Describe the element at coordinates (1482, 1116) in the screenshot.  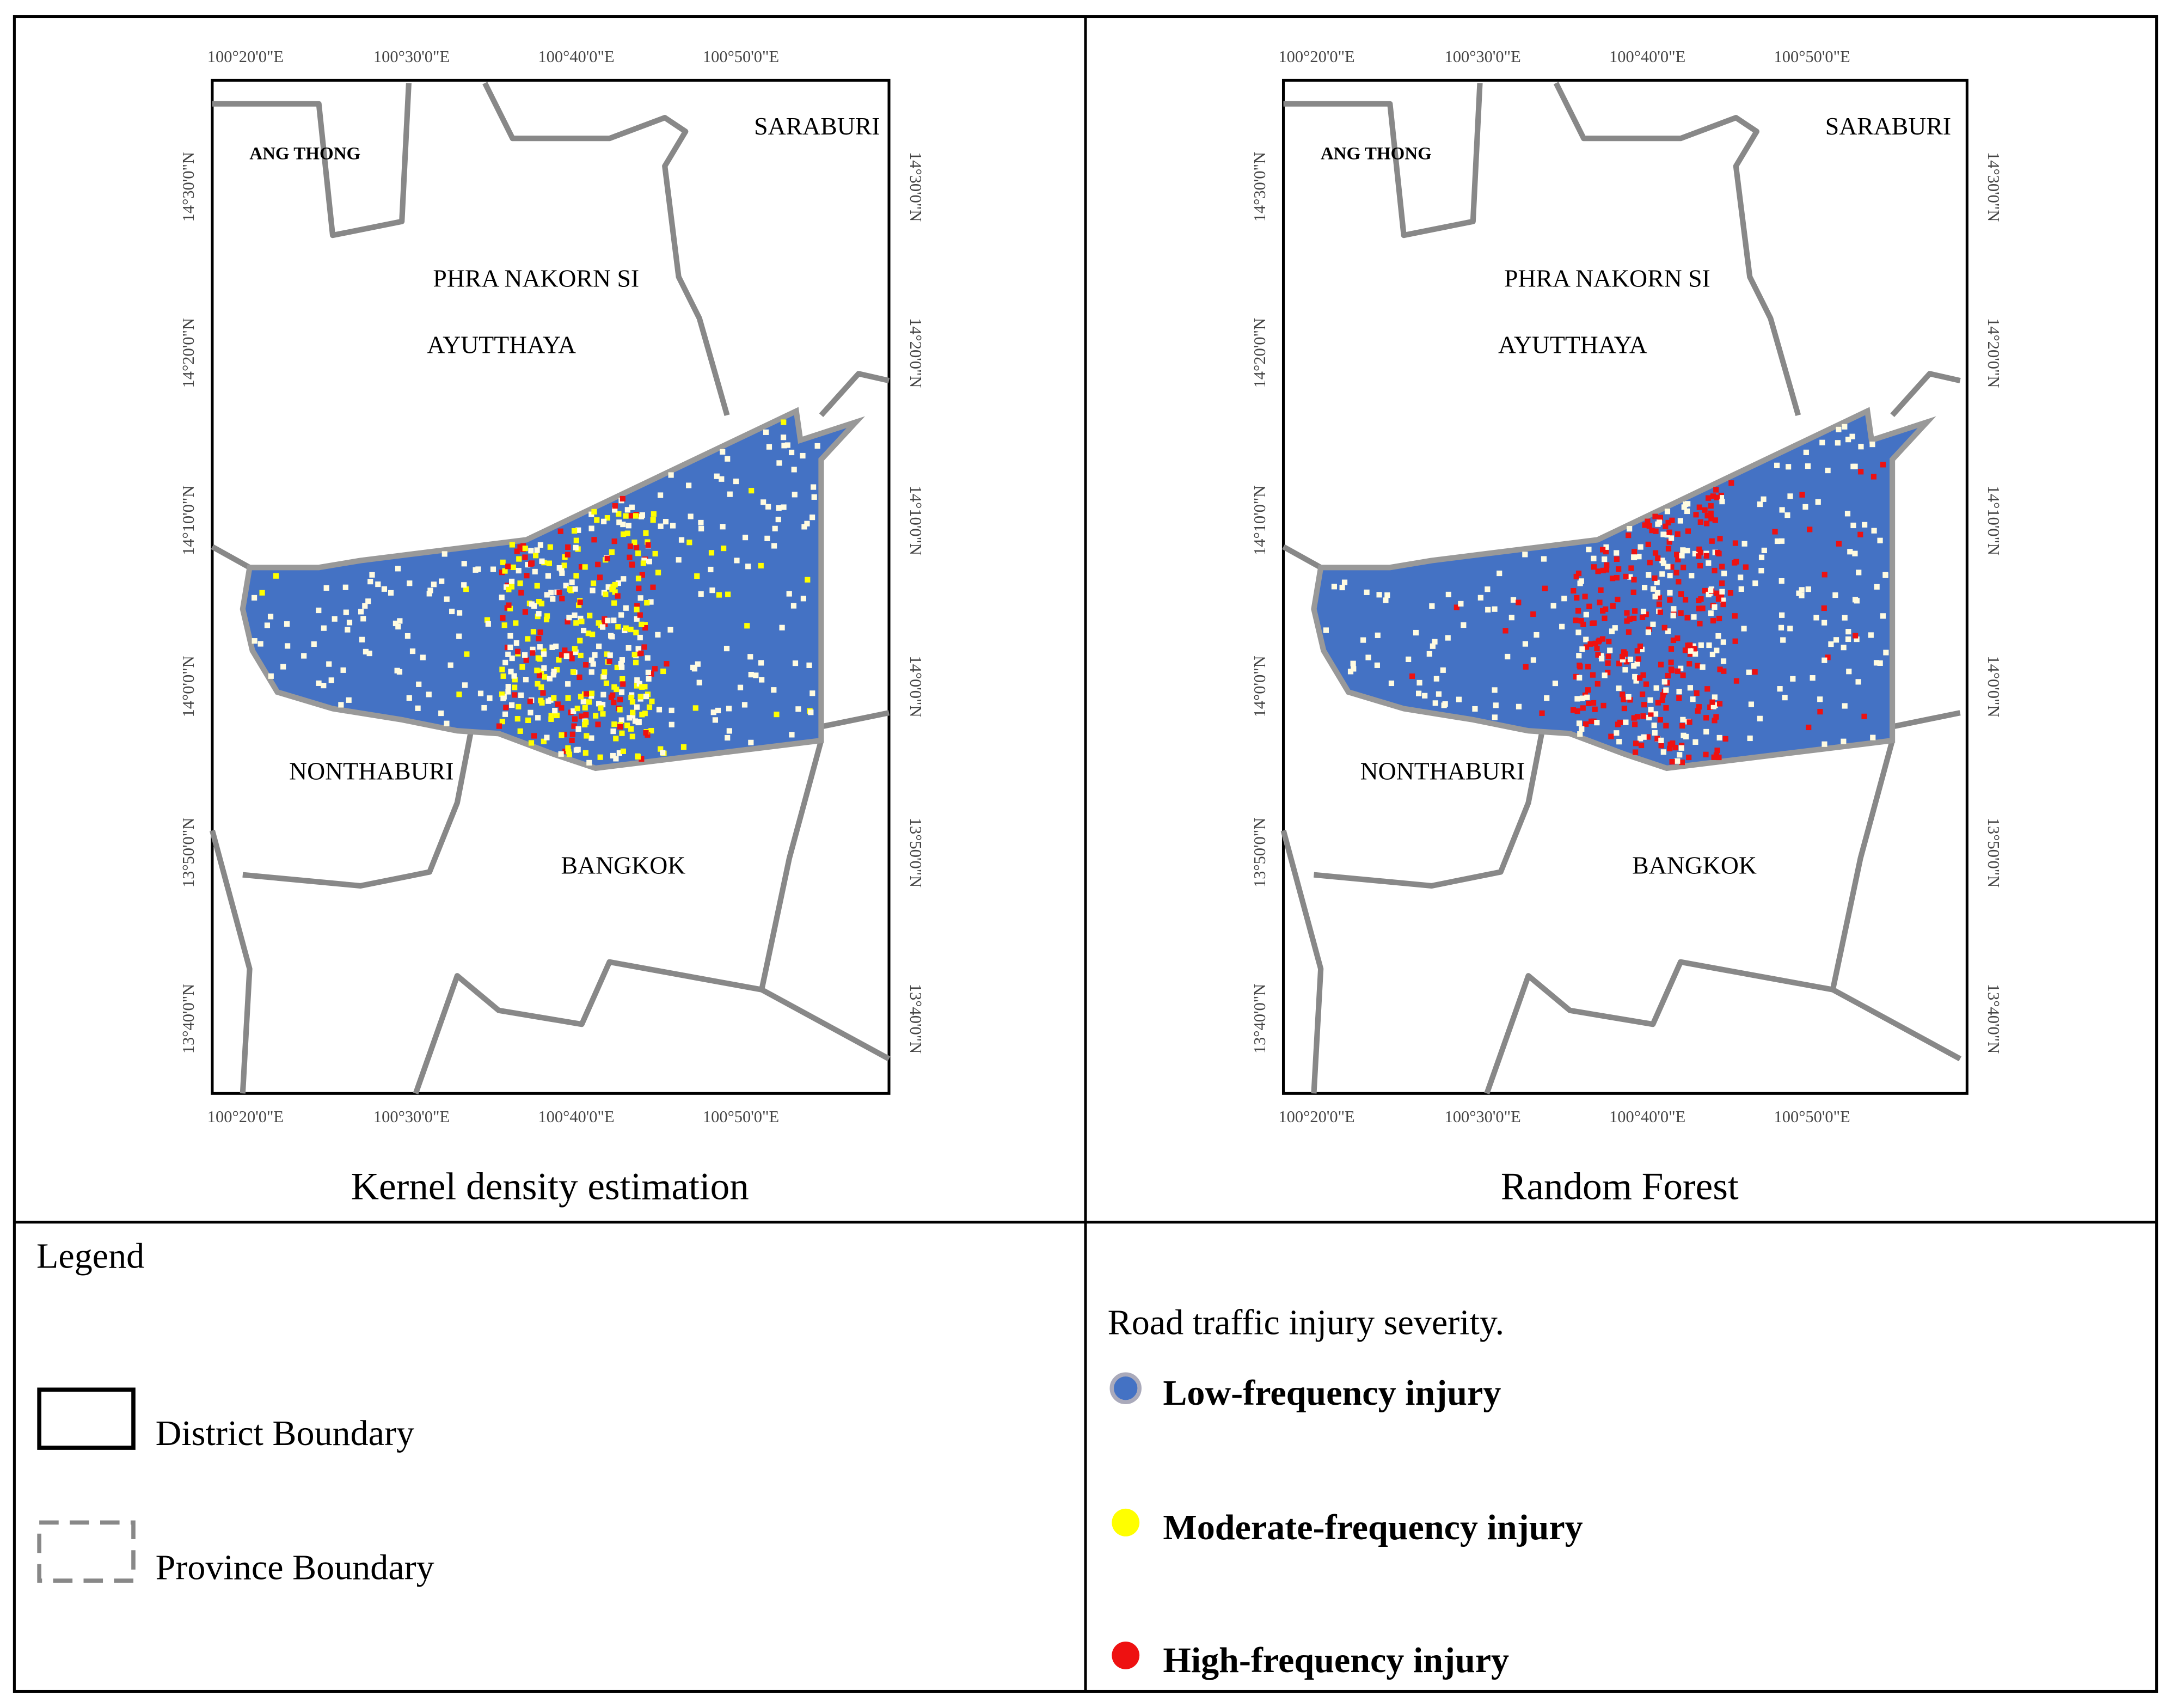
I see `lon-tick-label: 100°30'0"E` at that location.